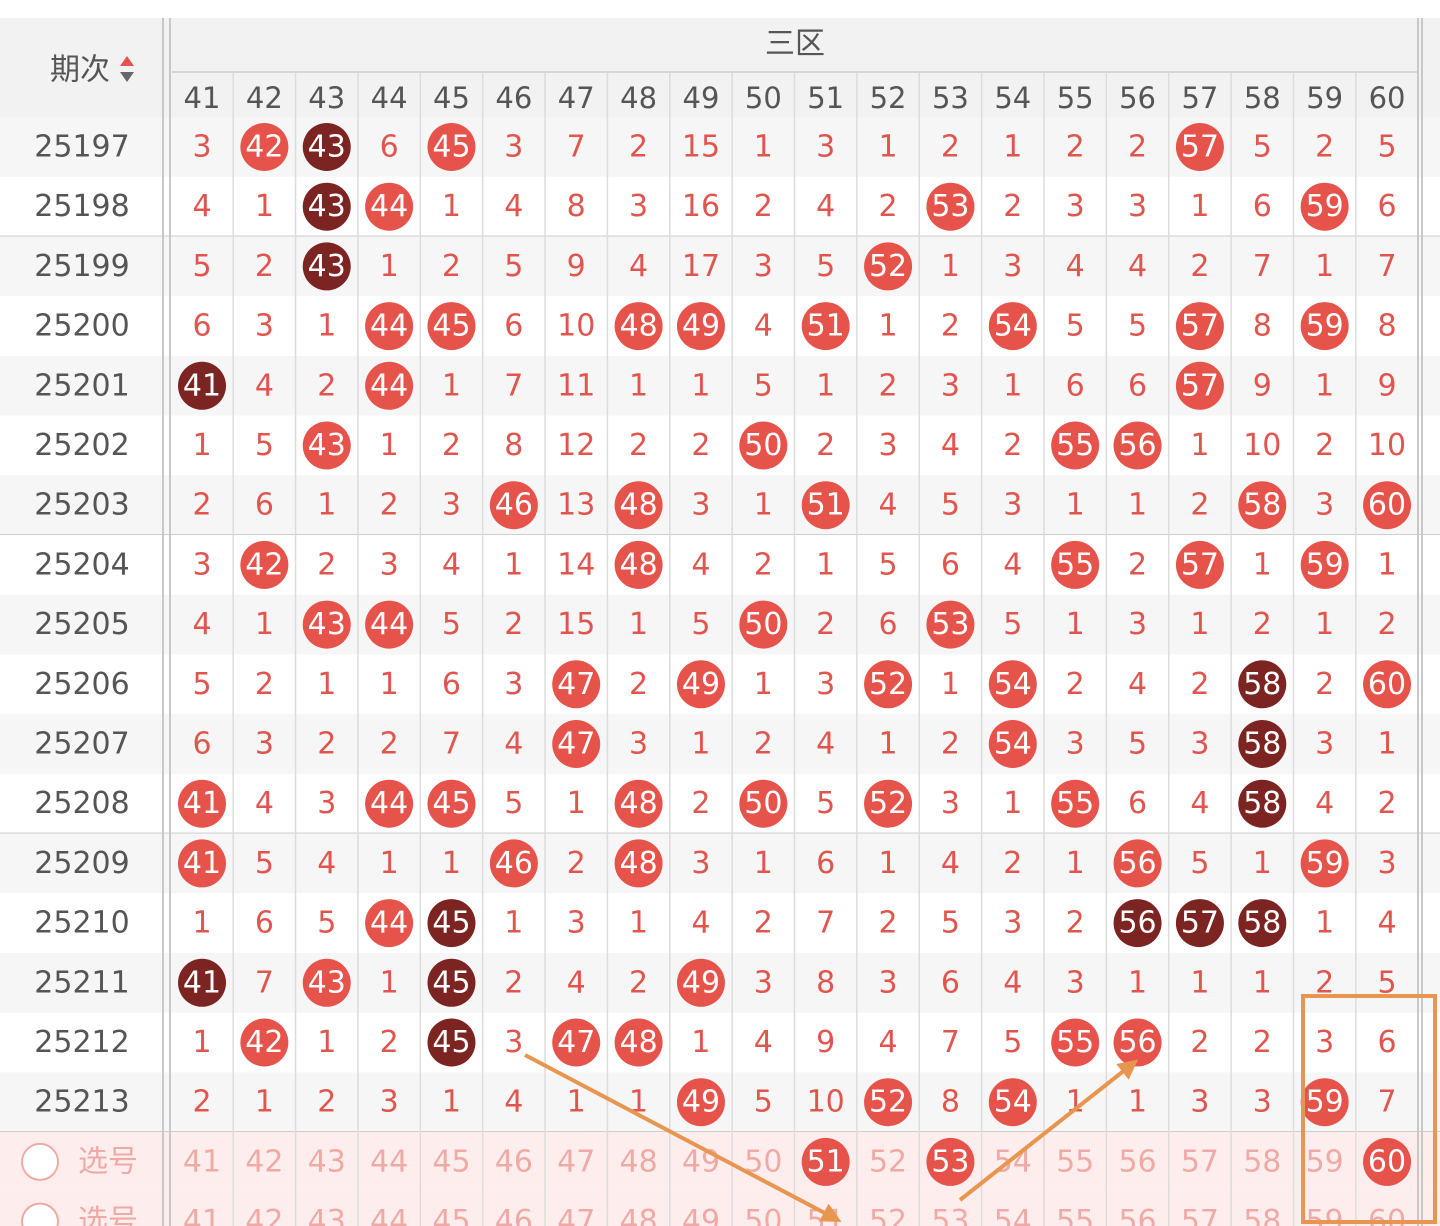 The height and width of the screenshot is (1226, 1440). I want to click on column-header: 43, so click(326, 98).